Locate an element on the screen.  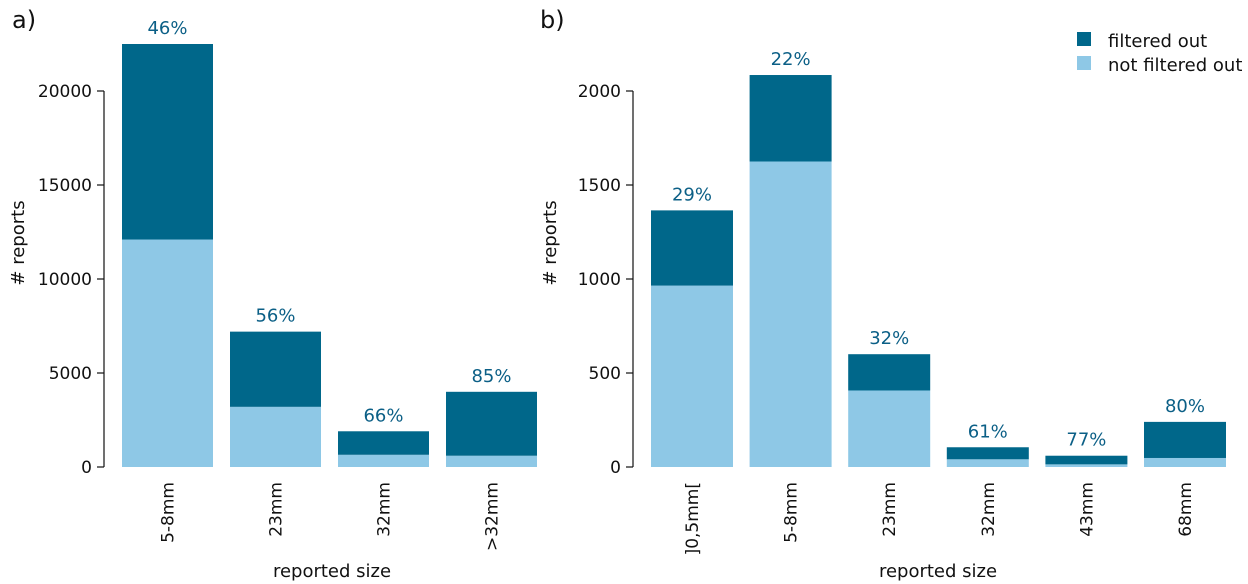
panel-a-x-tick-label: 5-8mm is located at coordinates (169, 512).